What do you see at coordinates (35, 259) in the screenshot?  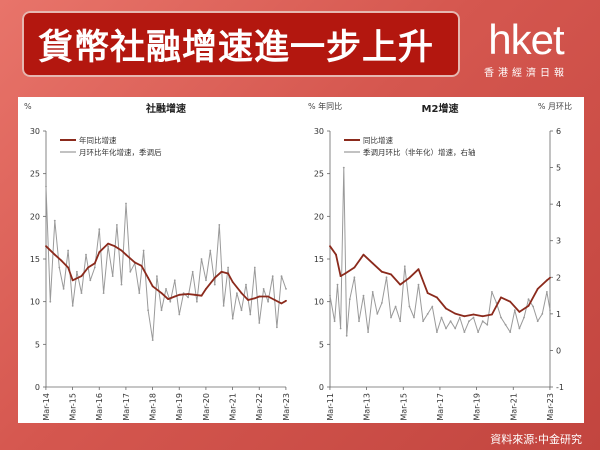 I see `y-tick-label: 15` at bounding box center [35, 259].